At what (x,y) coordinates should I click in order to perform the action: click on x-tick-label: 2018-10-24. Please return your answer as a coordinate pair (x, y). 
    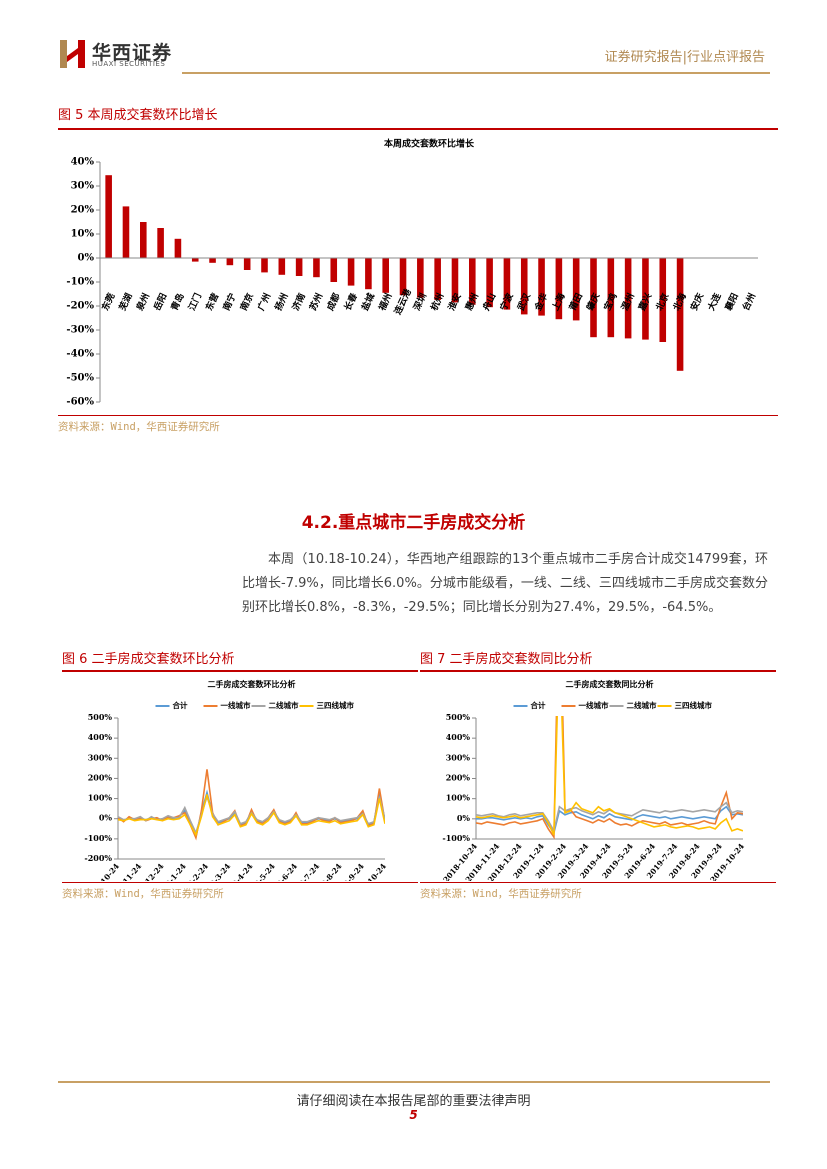
    Looking at the image, I should click on (102, 871).